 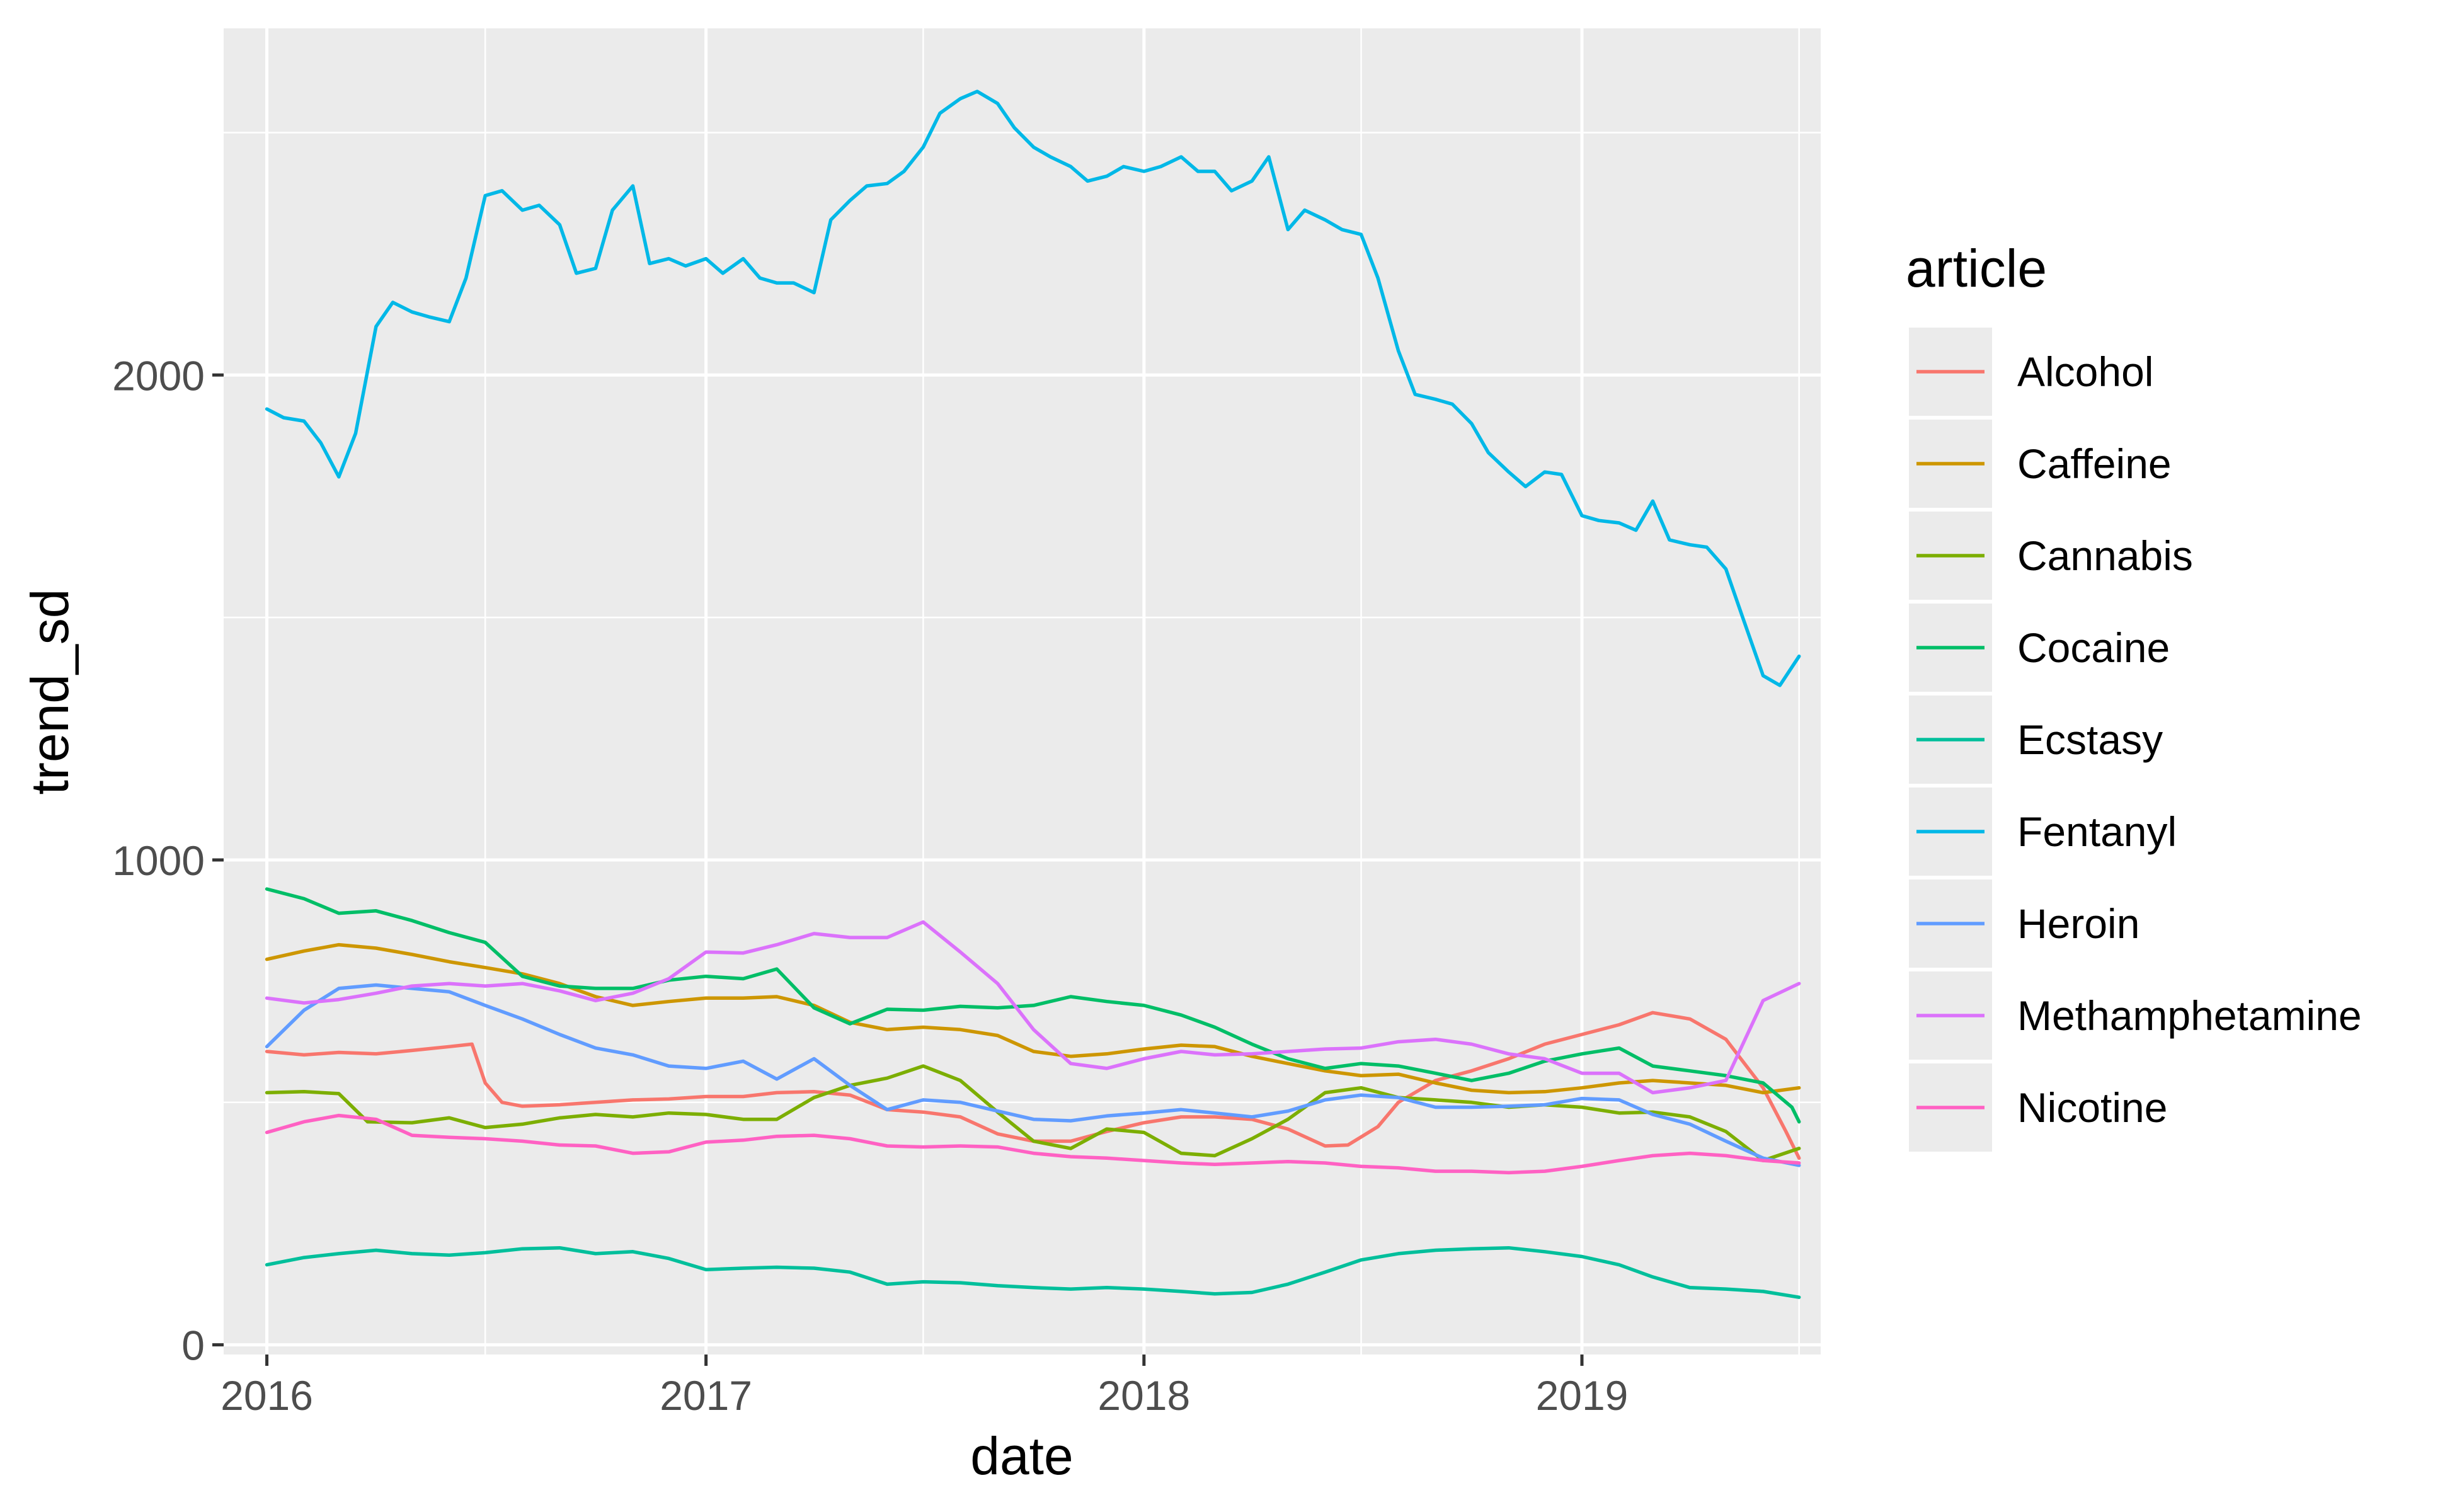 I want to click on x-tick-label: 2016, so click(x=266, y=1395).